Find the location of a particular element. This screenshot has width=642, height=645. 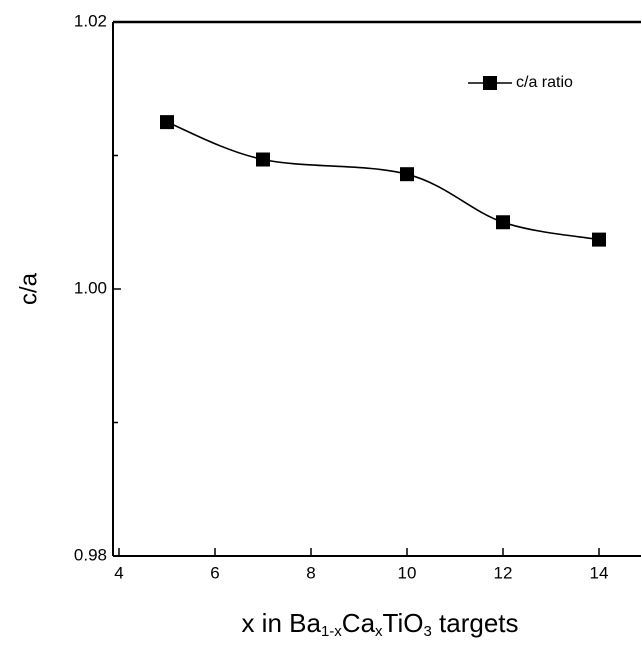

x-label-part: 3 is located at coordinates (427, 631).